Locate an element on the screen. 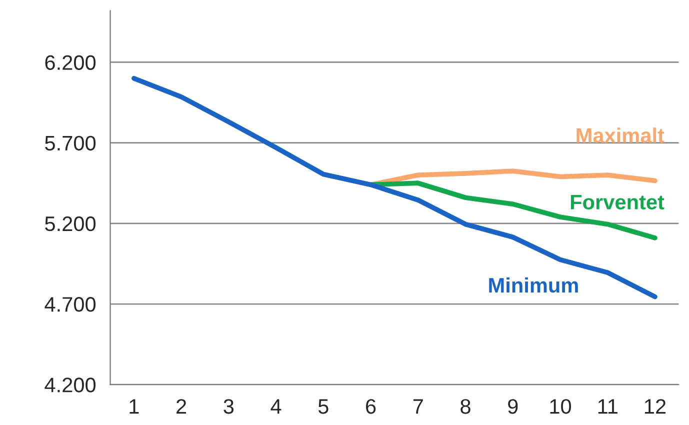  y-tick-label: 4.700 is located at coordinates (70, 304).